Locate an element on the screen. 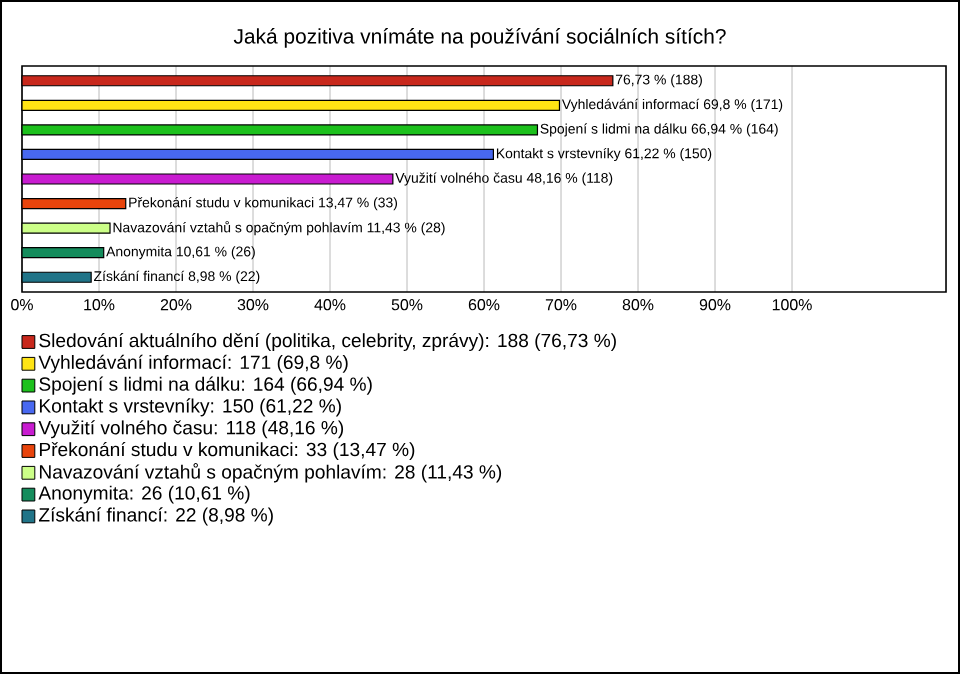  legend-label: Překonání studu v komunikaci: 33 (13,47 %) is located at coordinates (227, 451).